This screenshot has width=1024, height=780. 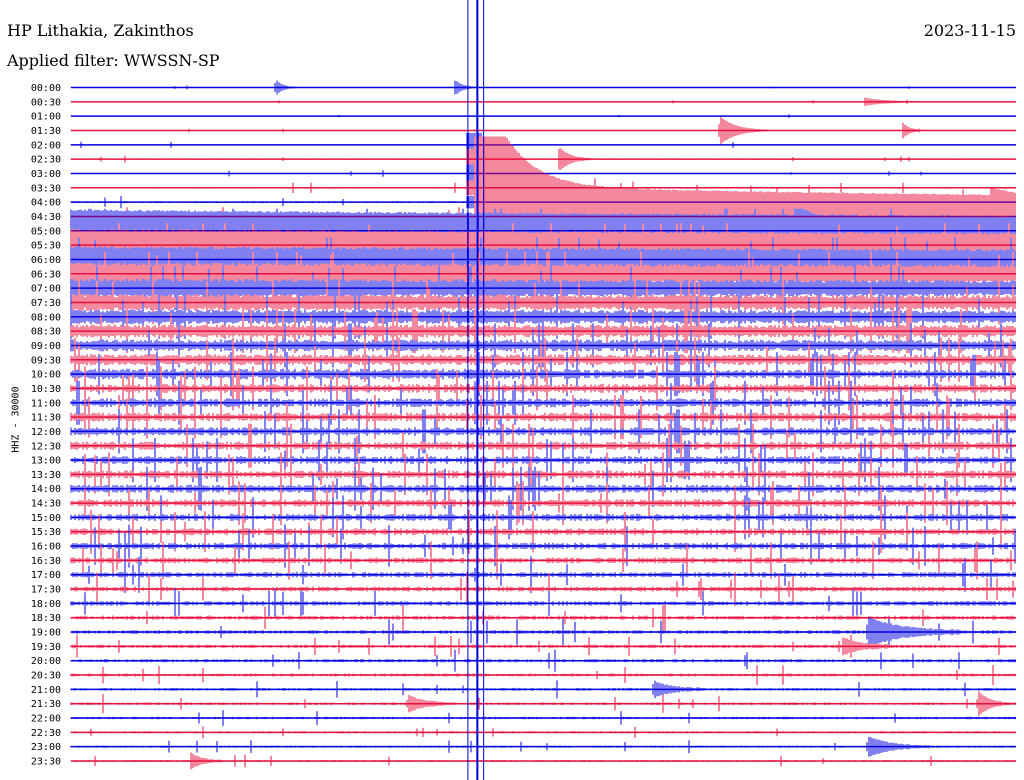 I want to click on row-time-label: 03:30, so click(x=46, y=188).